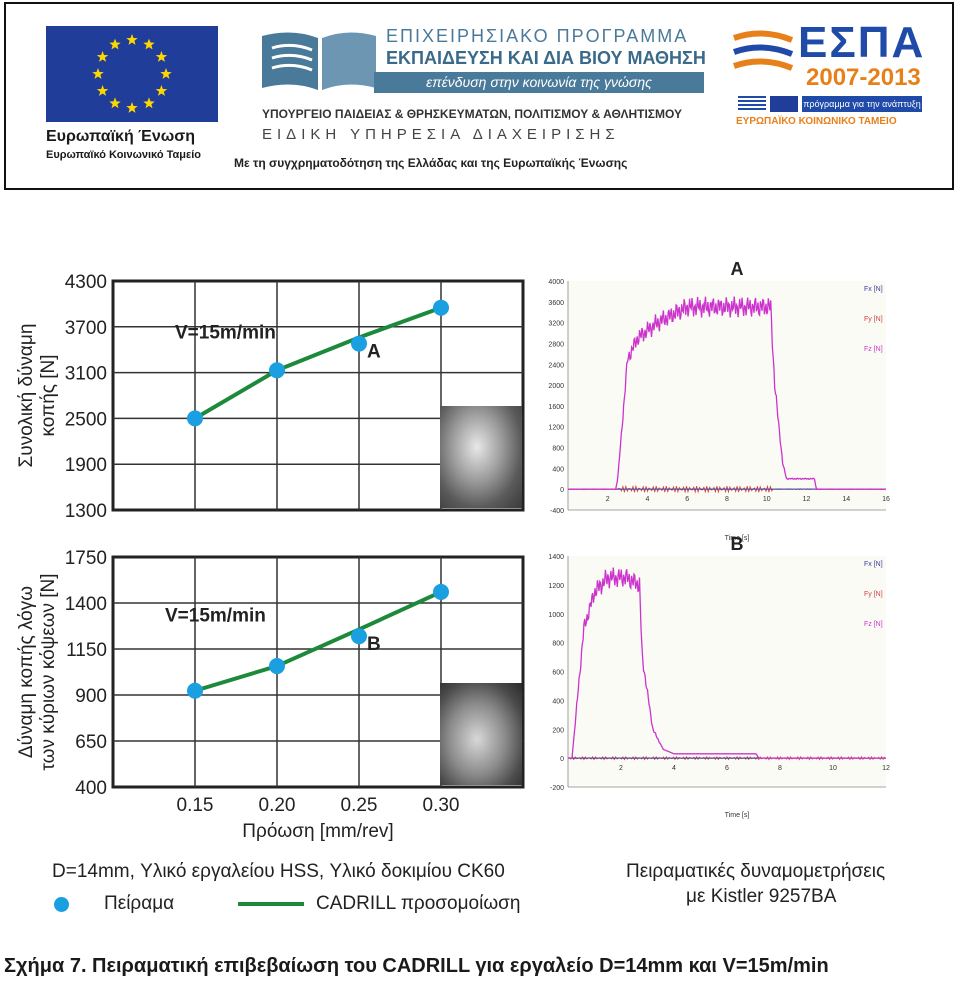 The image size is (960, 982). What do you see at coordinates (886, 499) in the screenshot?
I see `x-tick-label: 16` at bounding box center [886, 499].